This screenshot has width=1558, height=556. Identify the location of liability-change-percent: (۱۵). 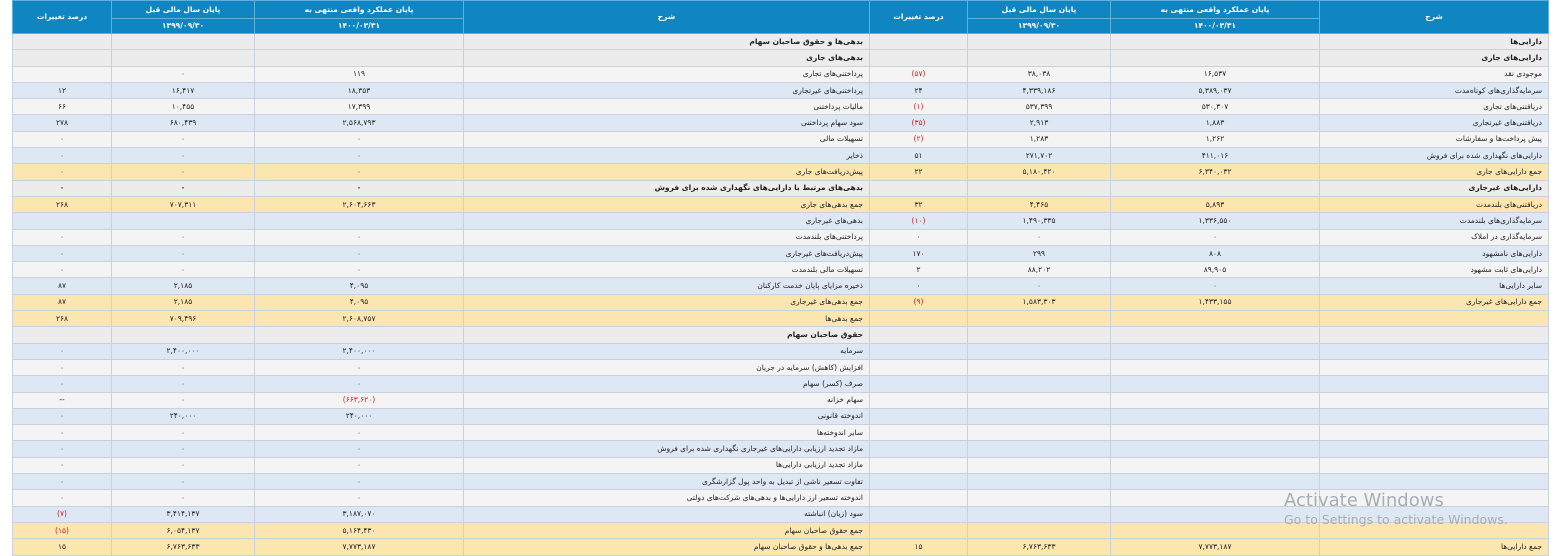
(62, 530).